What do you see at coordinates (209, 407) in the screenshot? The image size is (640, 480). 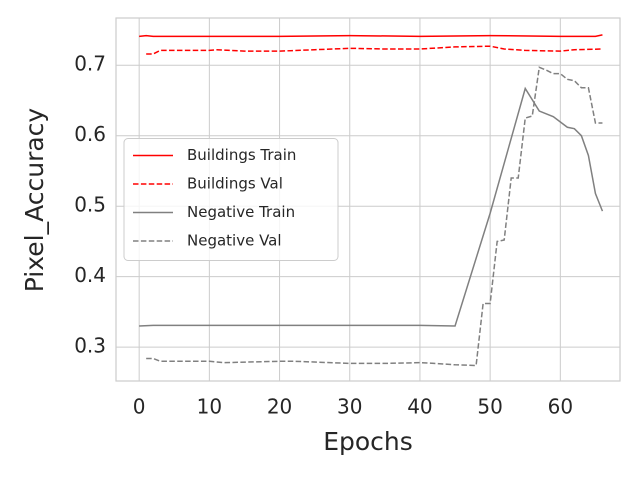 I see `x-tick-label: 10` at bounding box center [209, 407].